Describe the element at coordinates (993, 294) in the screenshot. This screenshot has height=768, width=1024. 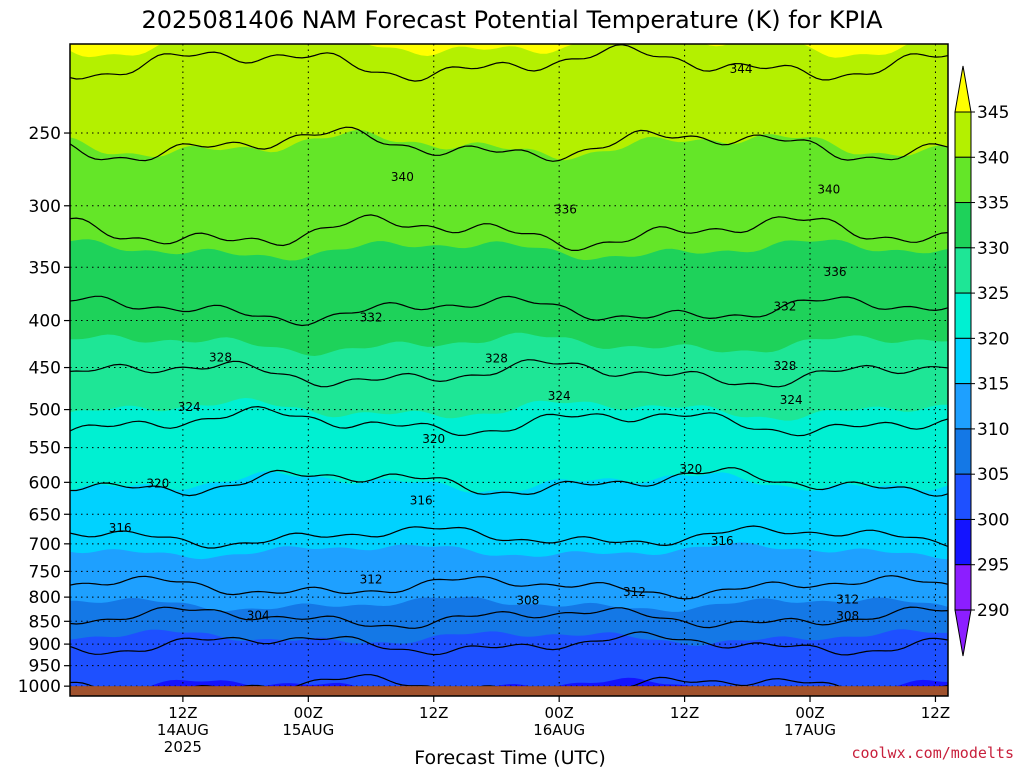
I see `colorbar-tick-label: 325` at that location.